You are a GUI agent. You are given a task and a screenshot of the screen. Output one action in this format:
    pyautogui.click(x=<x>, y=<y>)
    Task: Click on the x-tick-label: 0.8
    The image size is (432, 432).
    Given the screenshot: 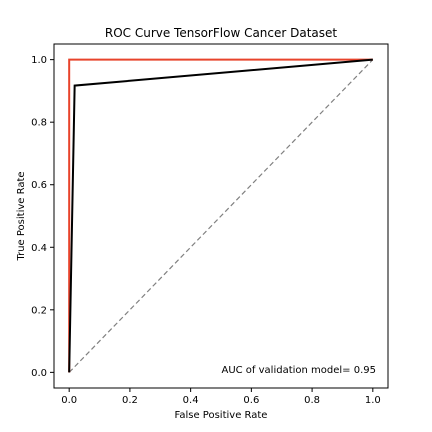 What is the action you would take?
    pyautogui.click(x=312, y=400)
    